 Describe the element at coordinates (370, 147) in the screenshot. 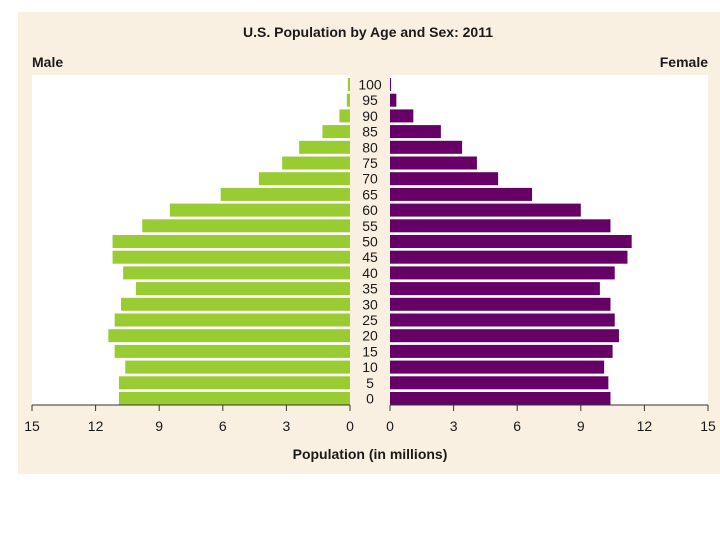

I see `age-label-80: 80` at that location.